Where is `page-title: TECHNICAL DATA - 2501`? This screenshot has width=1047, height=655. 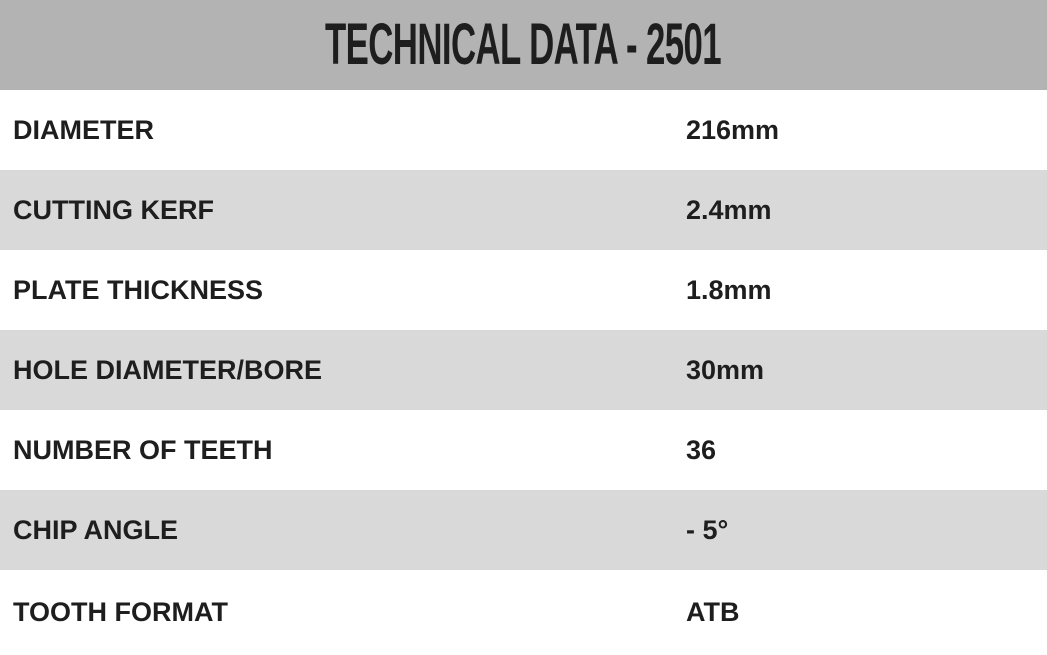
page-title: TECHNICAL DATA - 2501 is located at coordinates (523, 44).